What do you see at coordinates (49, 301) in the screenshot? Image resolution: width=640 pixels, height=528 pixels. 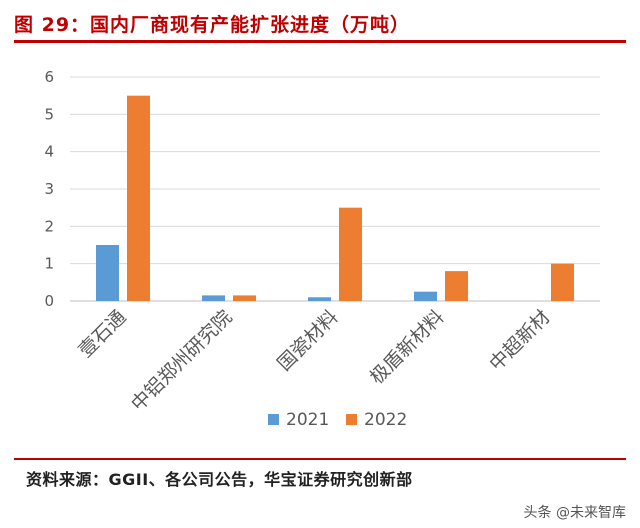 I see `y-tick-label: 0` at bounding box center [49, 301].